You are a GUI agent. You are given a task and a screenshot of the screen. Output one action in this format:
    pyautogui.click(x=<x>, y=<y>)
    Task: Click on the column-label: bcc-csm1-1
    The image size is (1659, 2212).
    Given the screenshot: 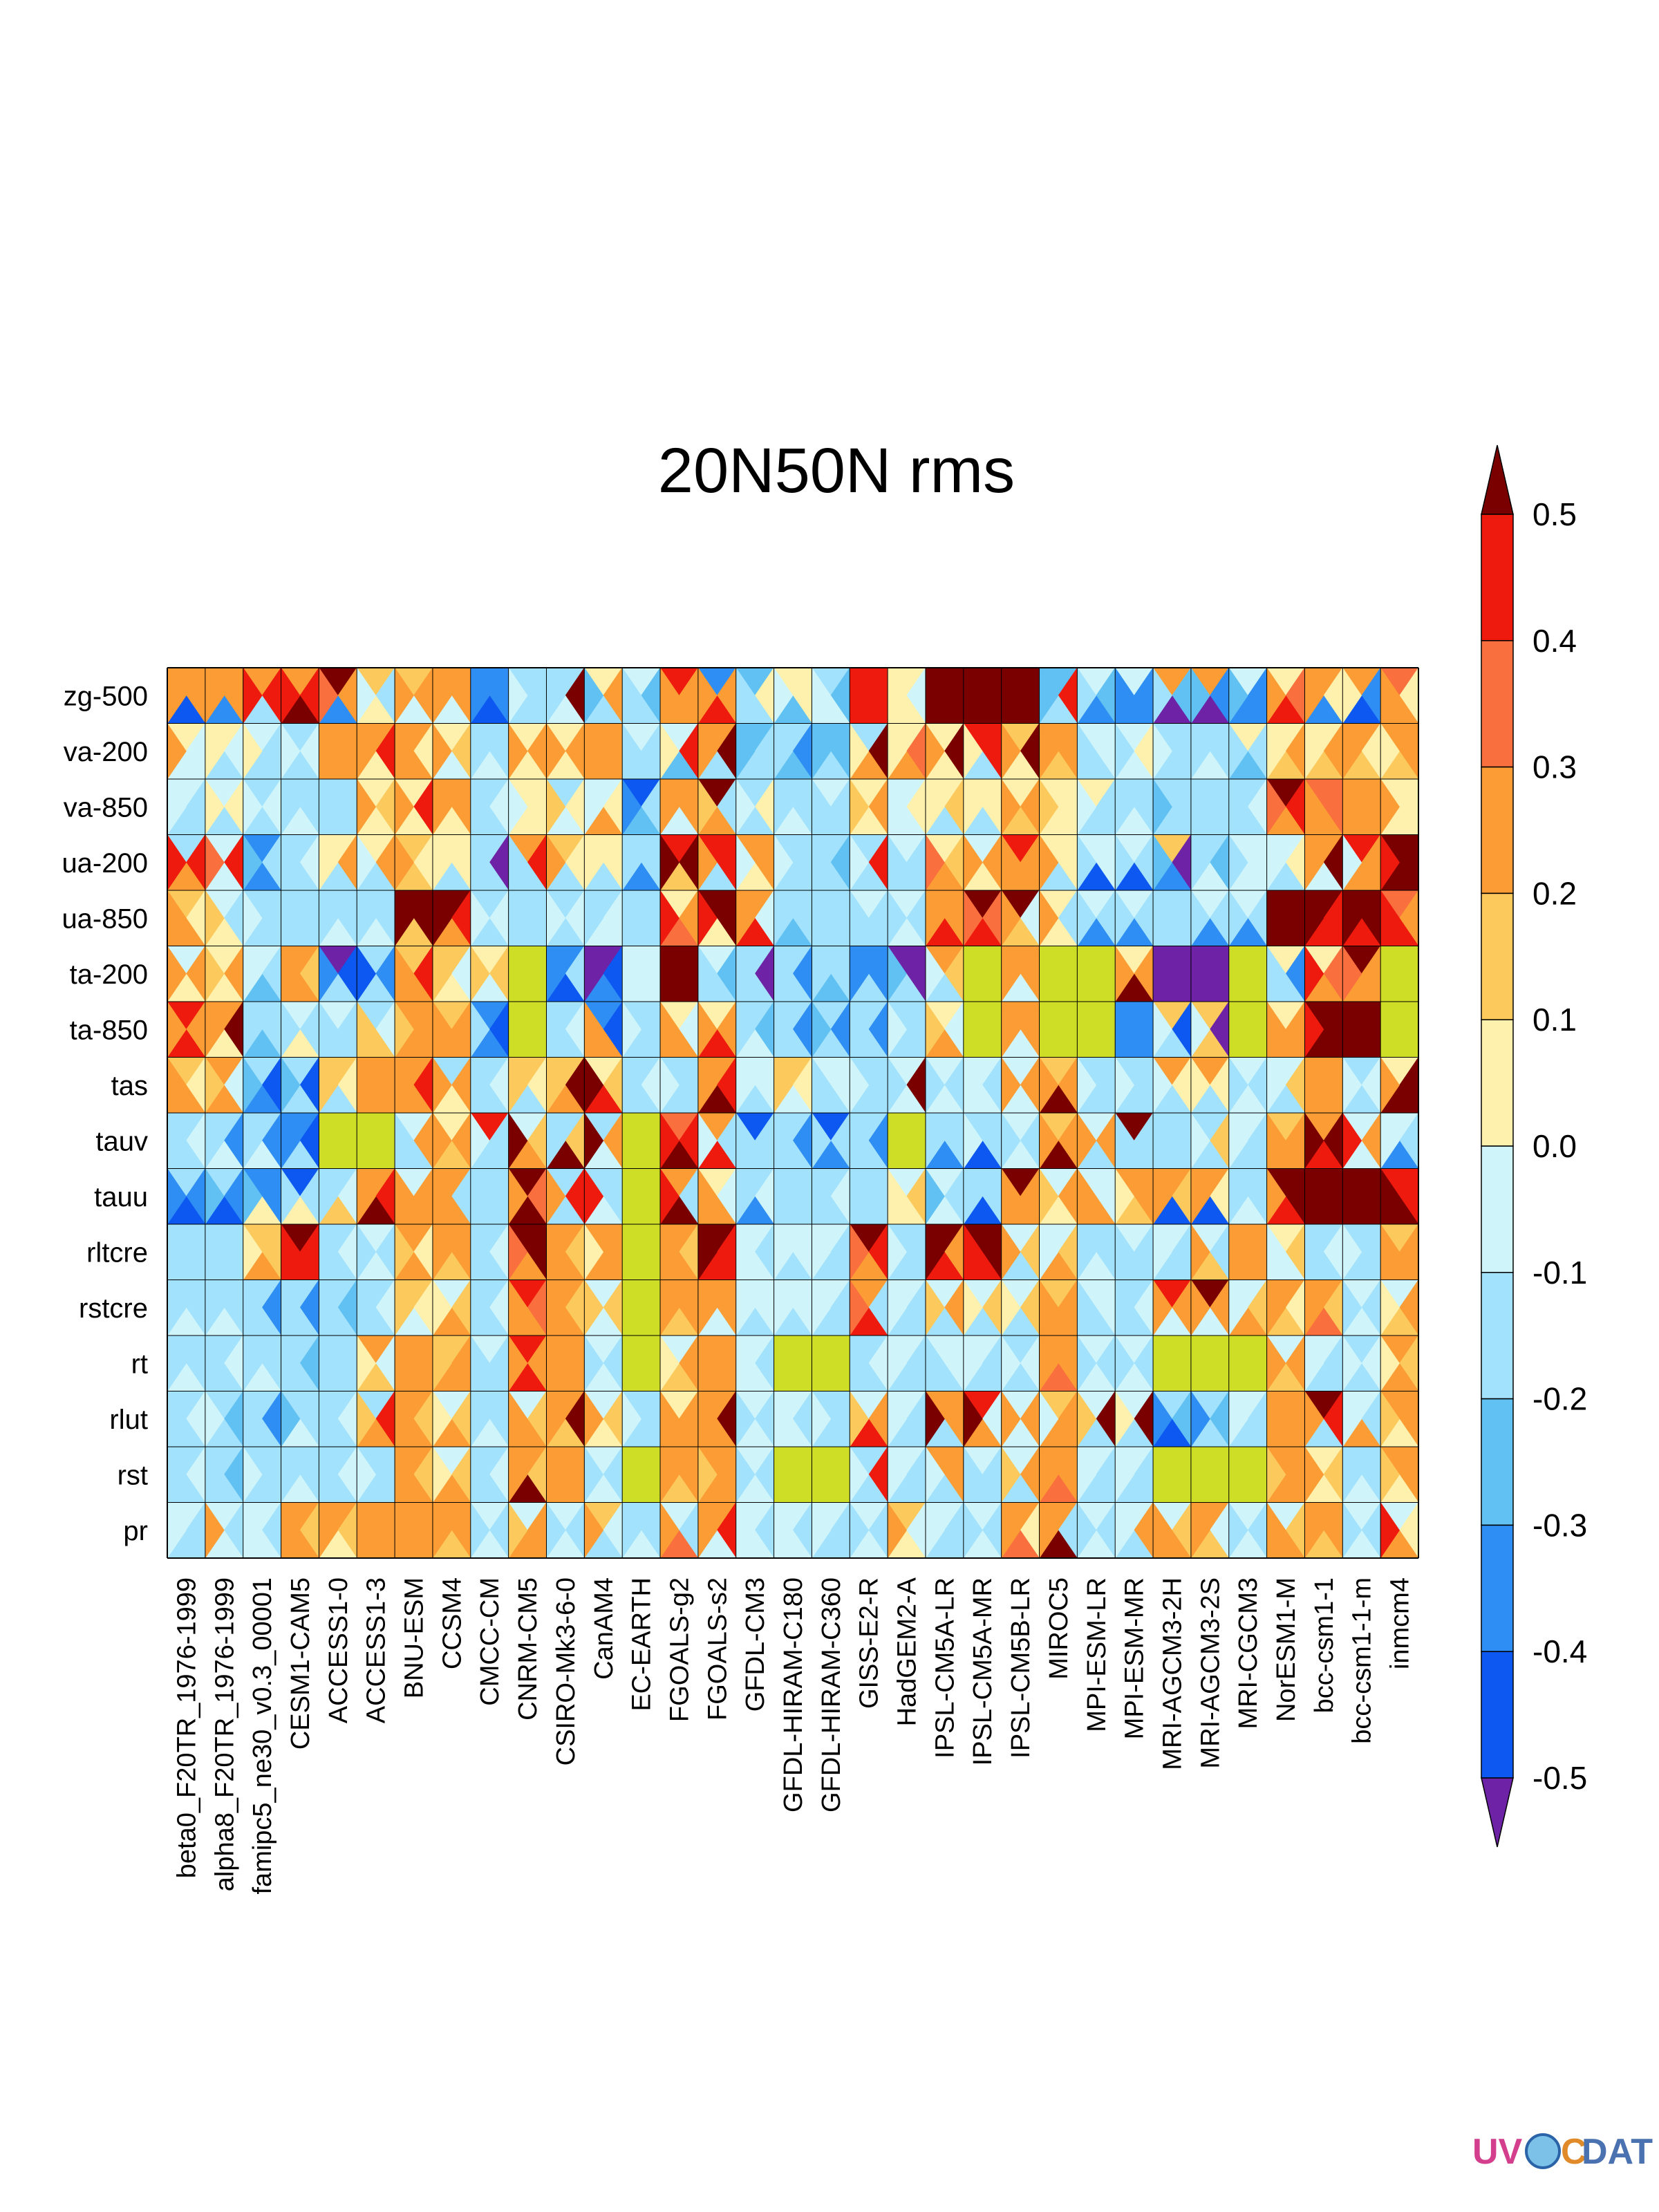 What is the action you would take?
    pyautogui.click(x=1324, y=1645)
    